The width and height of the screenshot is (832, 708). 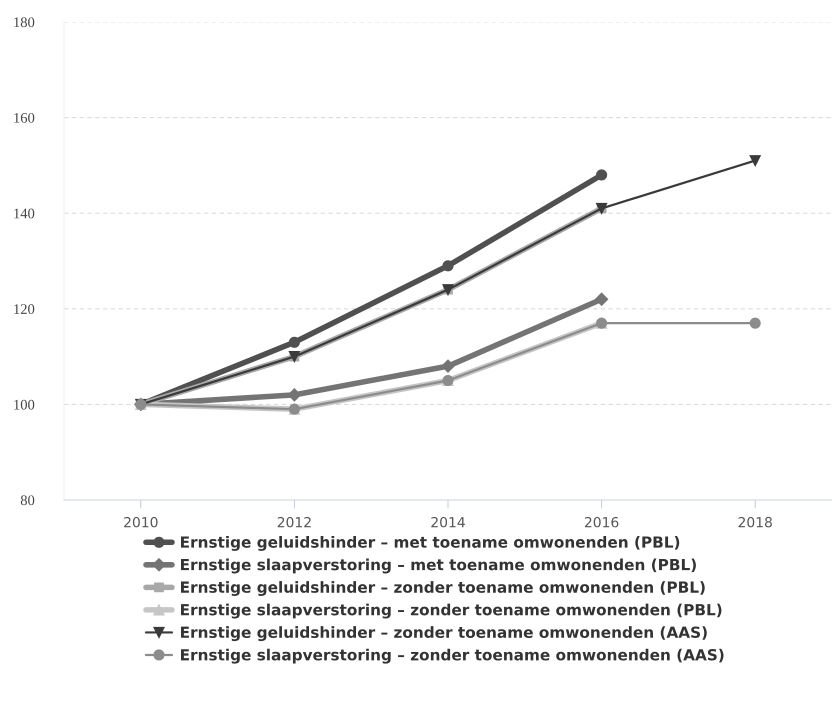 I want to click on legend-label: Ernstige slaapverstoring – zonder toename omwonenden (PBL), so click(x=451, y=611).